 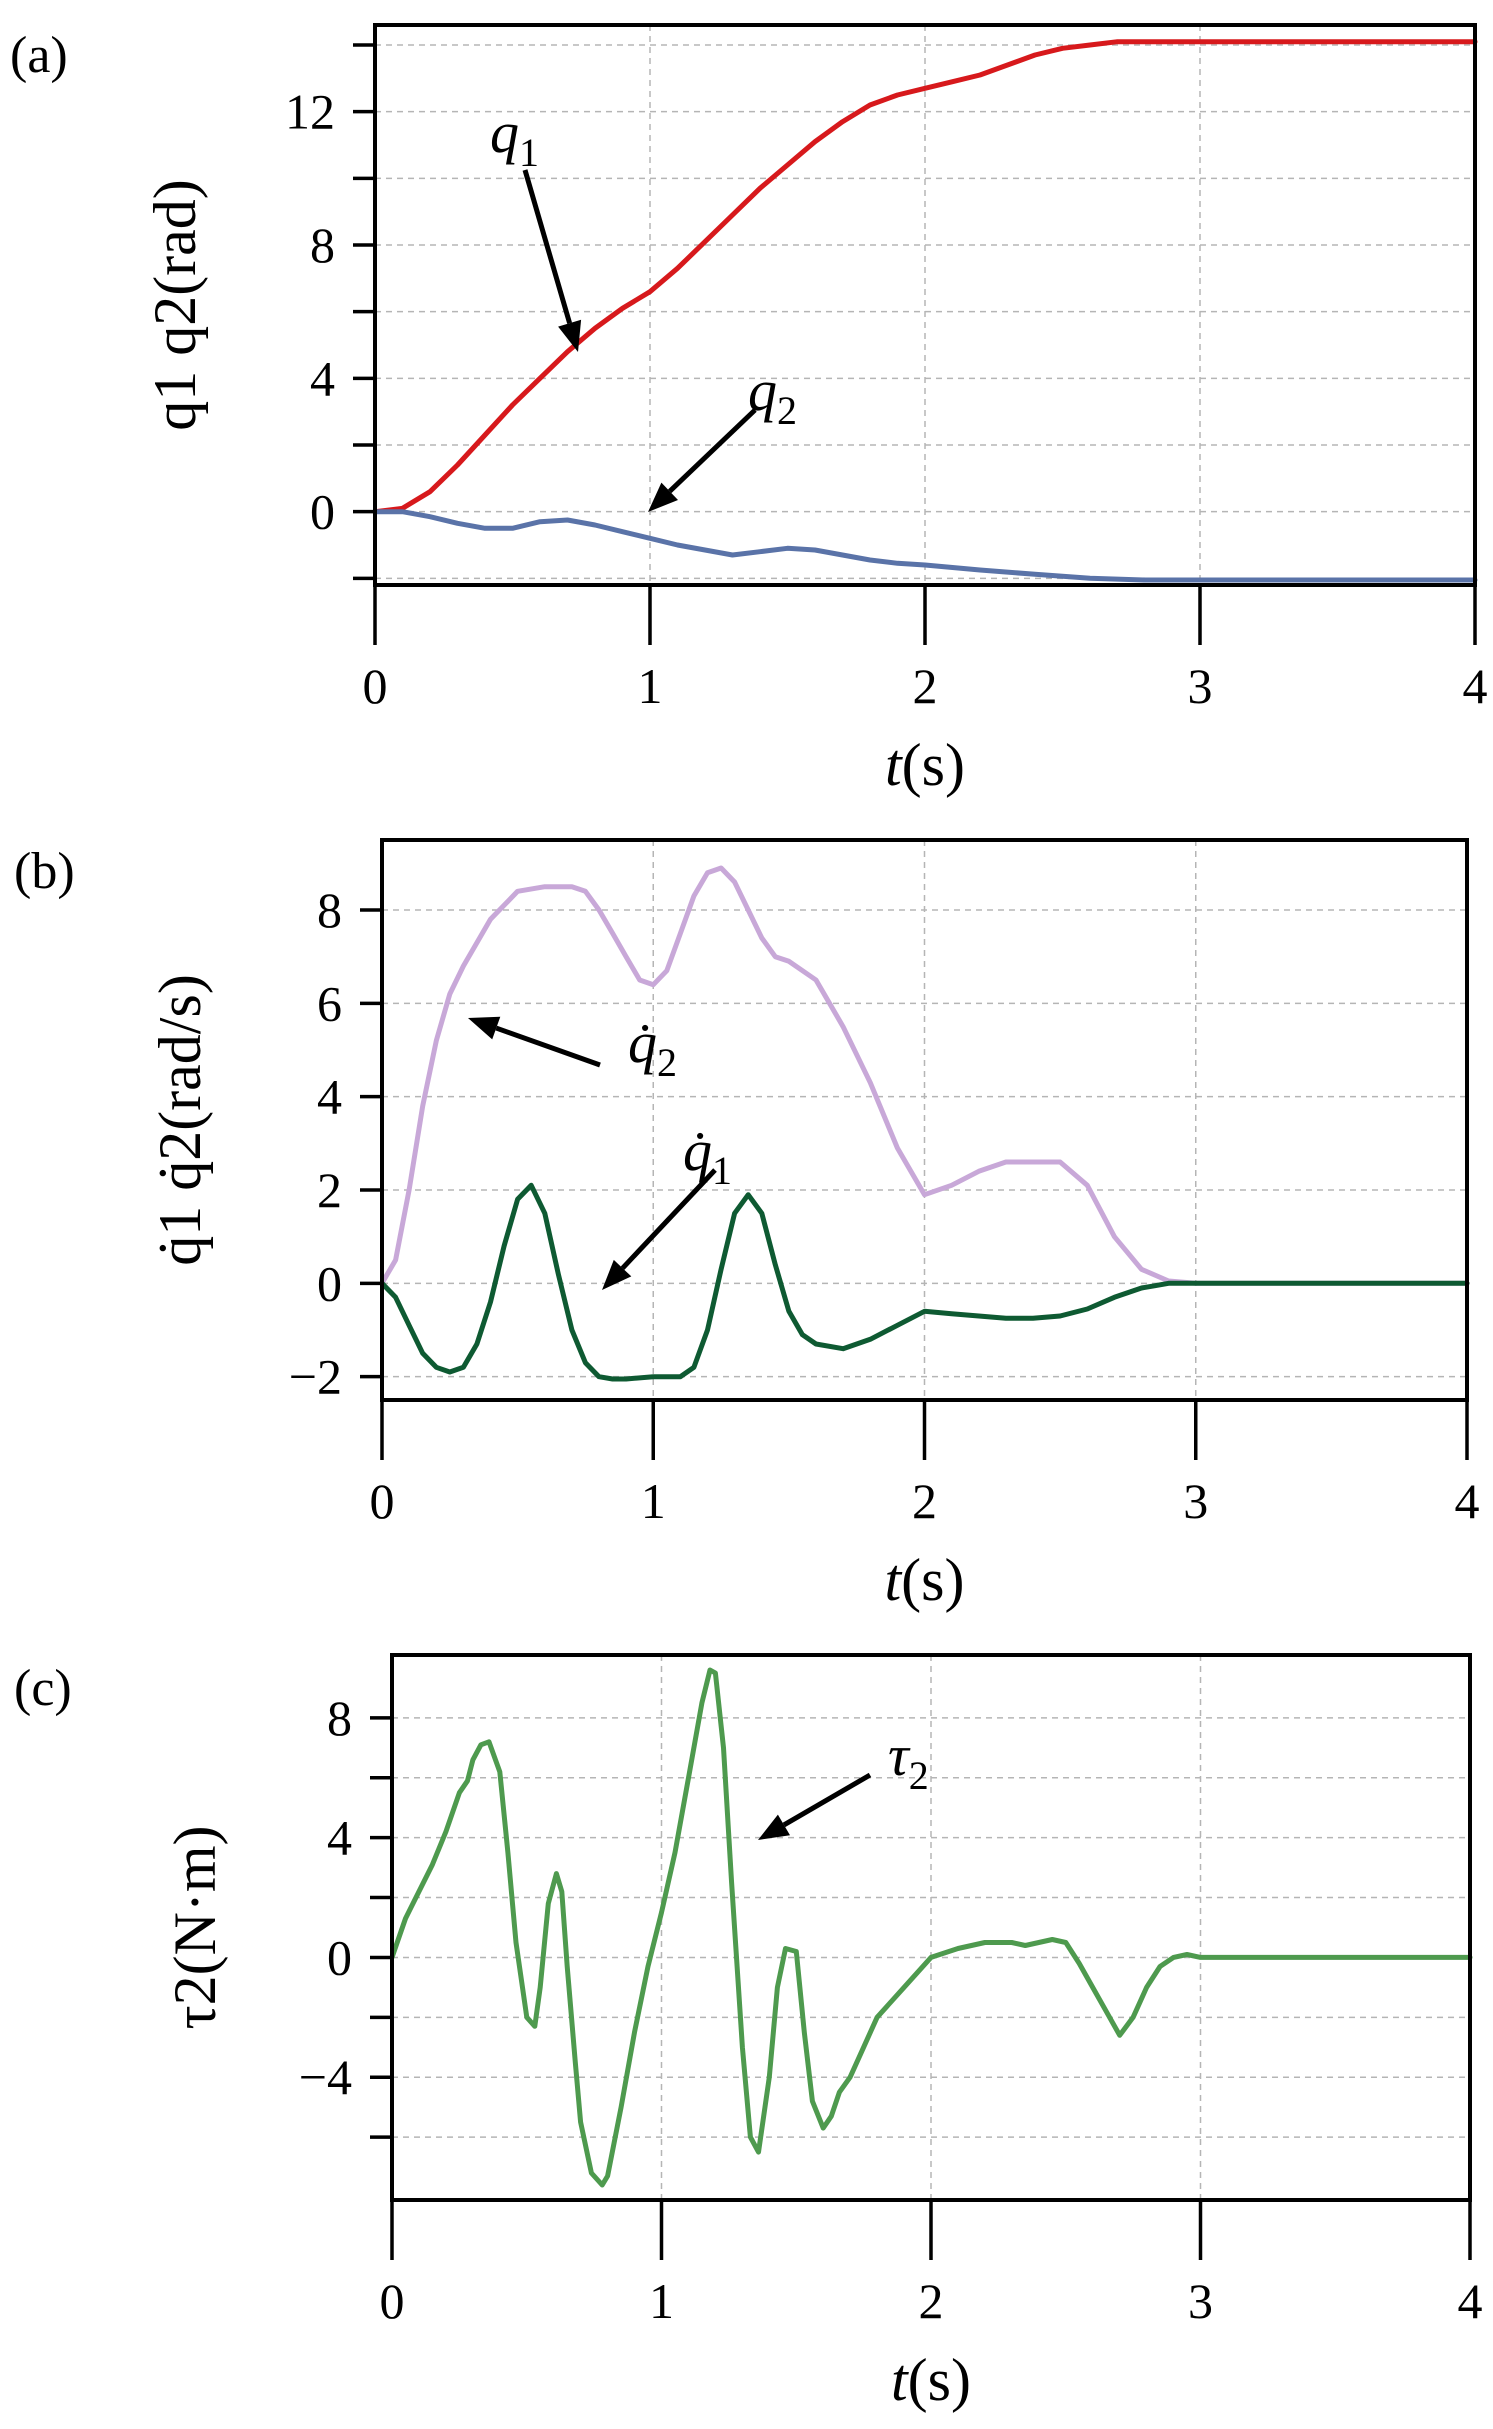 What do you see at coordinates (329, 1190) in the screenshot?
I see `y-tick-label: 2` at bounding box center [329, 1190].